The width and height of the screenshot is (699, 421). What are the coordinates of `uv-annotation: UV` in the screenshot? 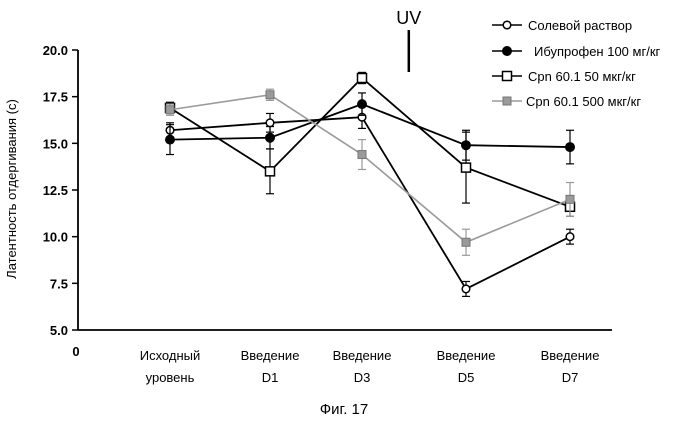 It's located at (408, 40).